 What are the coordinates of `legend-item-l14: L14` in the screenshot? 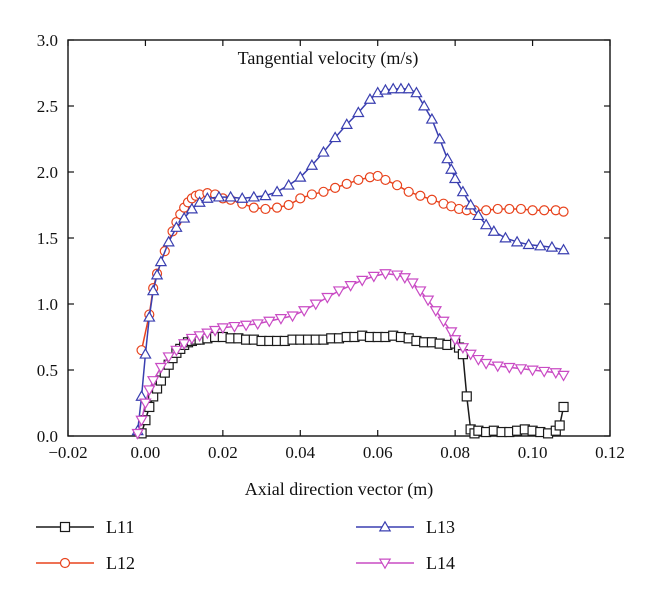 It's located at (405, 563).